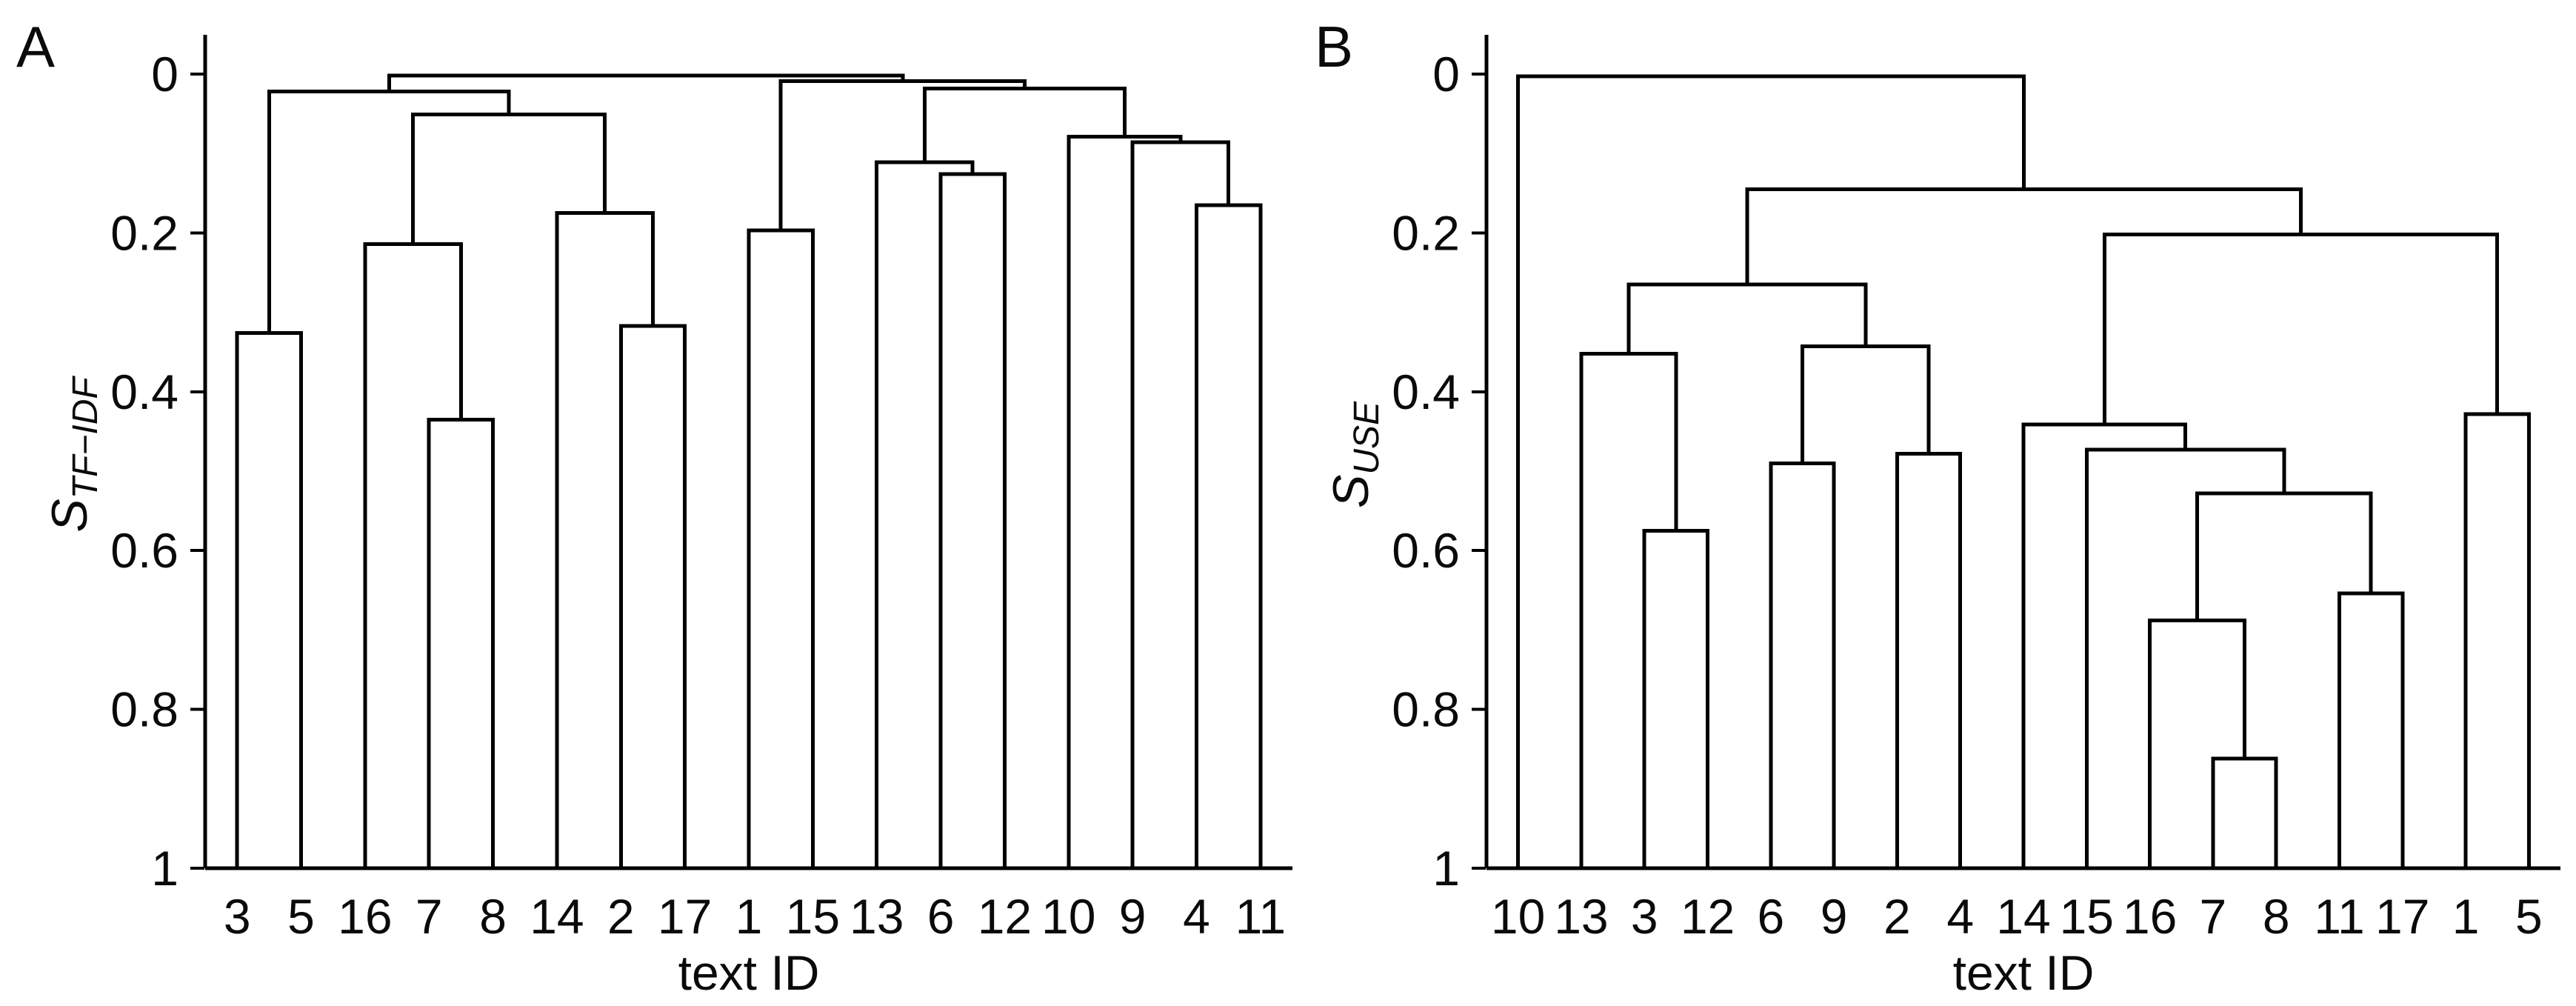  What do you see at coordinates (73, 454) in the screenshot?
I see `y-axis-label: STF−IDF` at bounding box center [73, 454].